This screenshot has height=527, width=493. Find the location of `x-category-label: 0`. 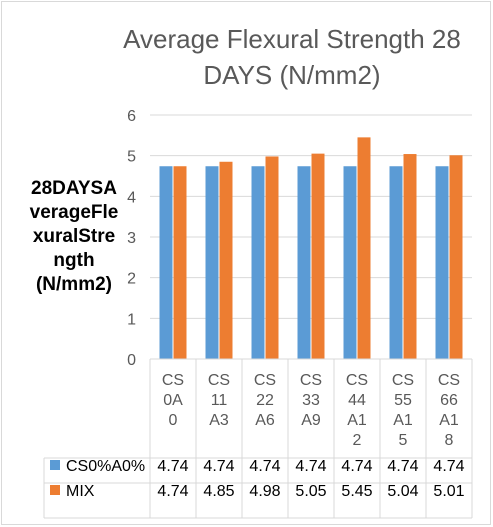

x-category-label: 0 is located at coordinates (173, 420).